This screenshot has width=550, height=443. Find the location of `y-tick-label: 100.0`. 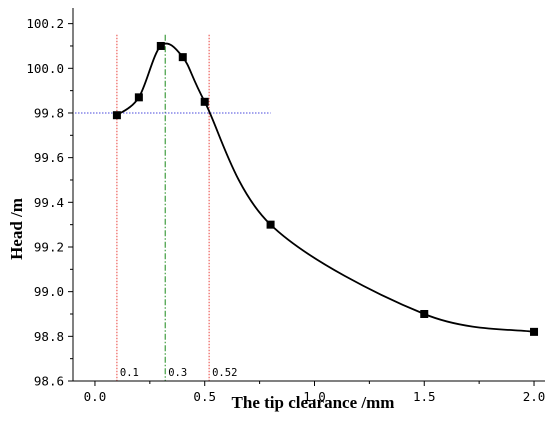

y-tick-label: 100.0 is located at coordinates (45, 68).